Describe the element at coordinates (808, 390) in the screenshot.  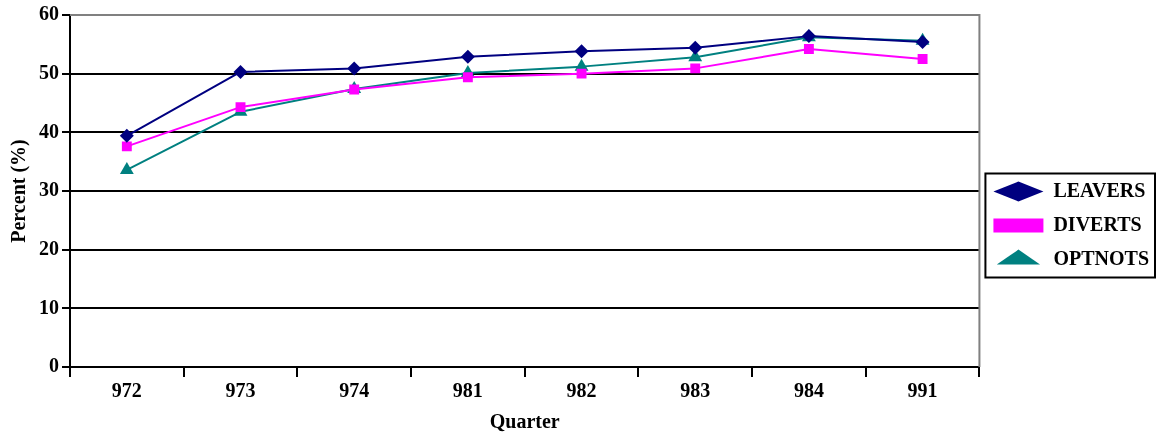
I see `x-tick-label: 984` at that location.